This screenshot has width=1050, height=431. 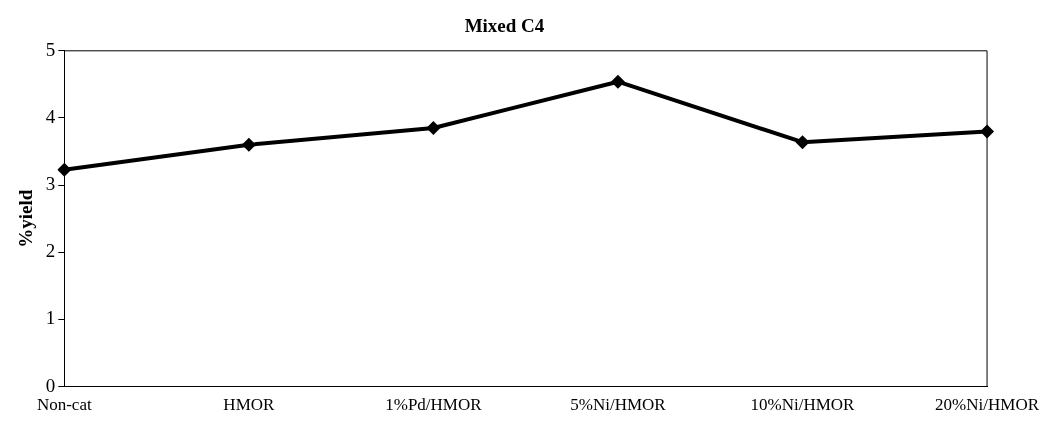 I want to click on y-tick-label: 1, so click(x=50, y=318).